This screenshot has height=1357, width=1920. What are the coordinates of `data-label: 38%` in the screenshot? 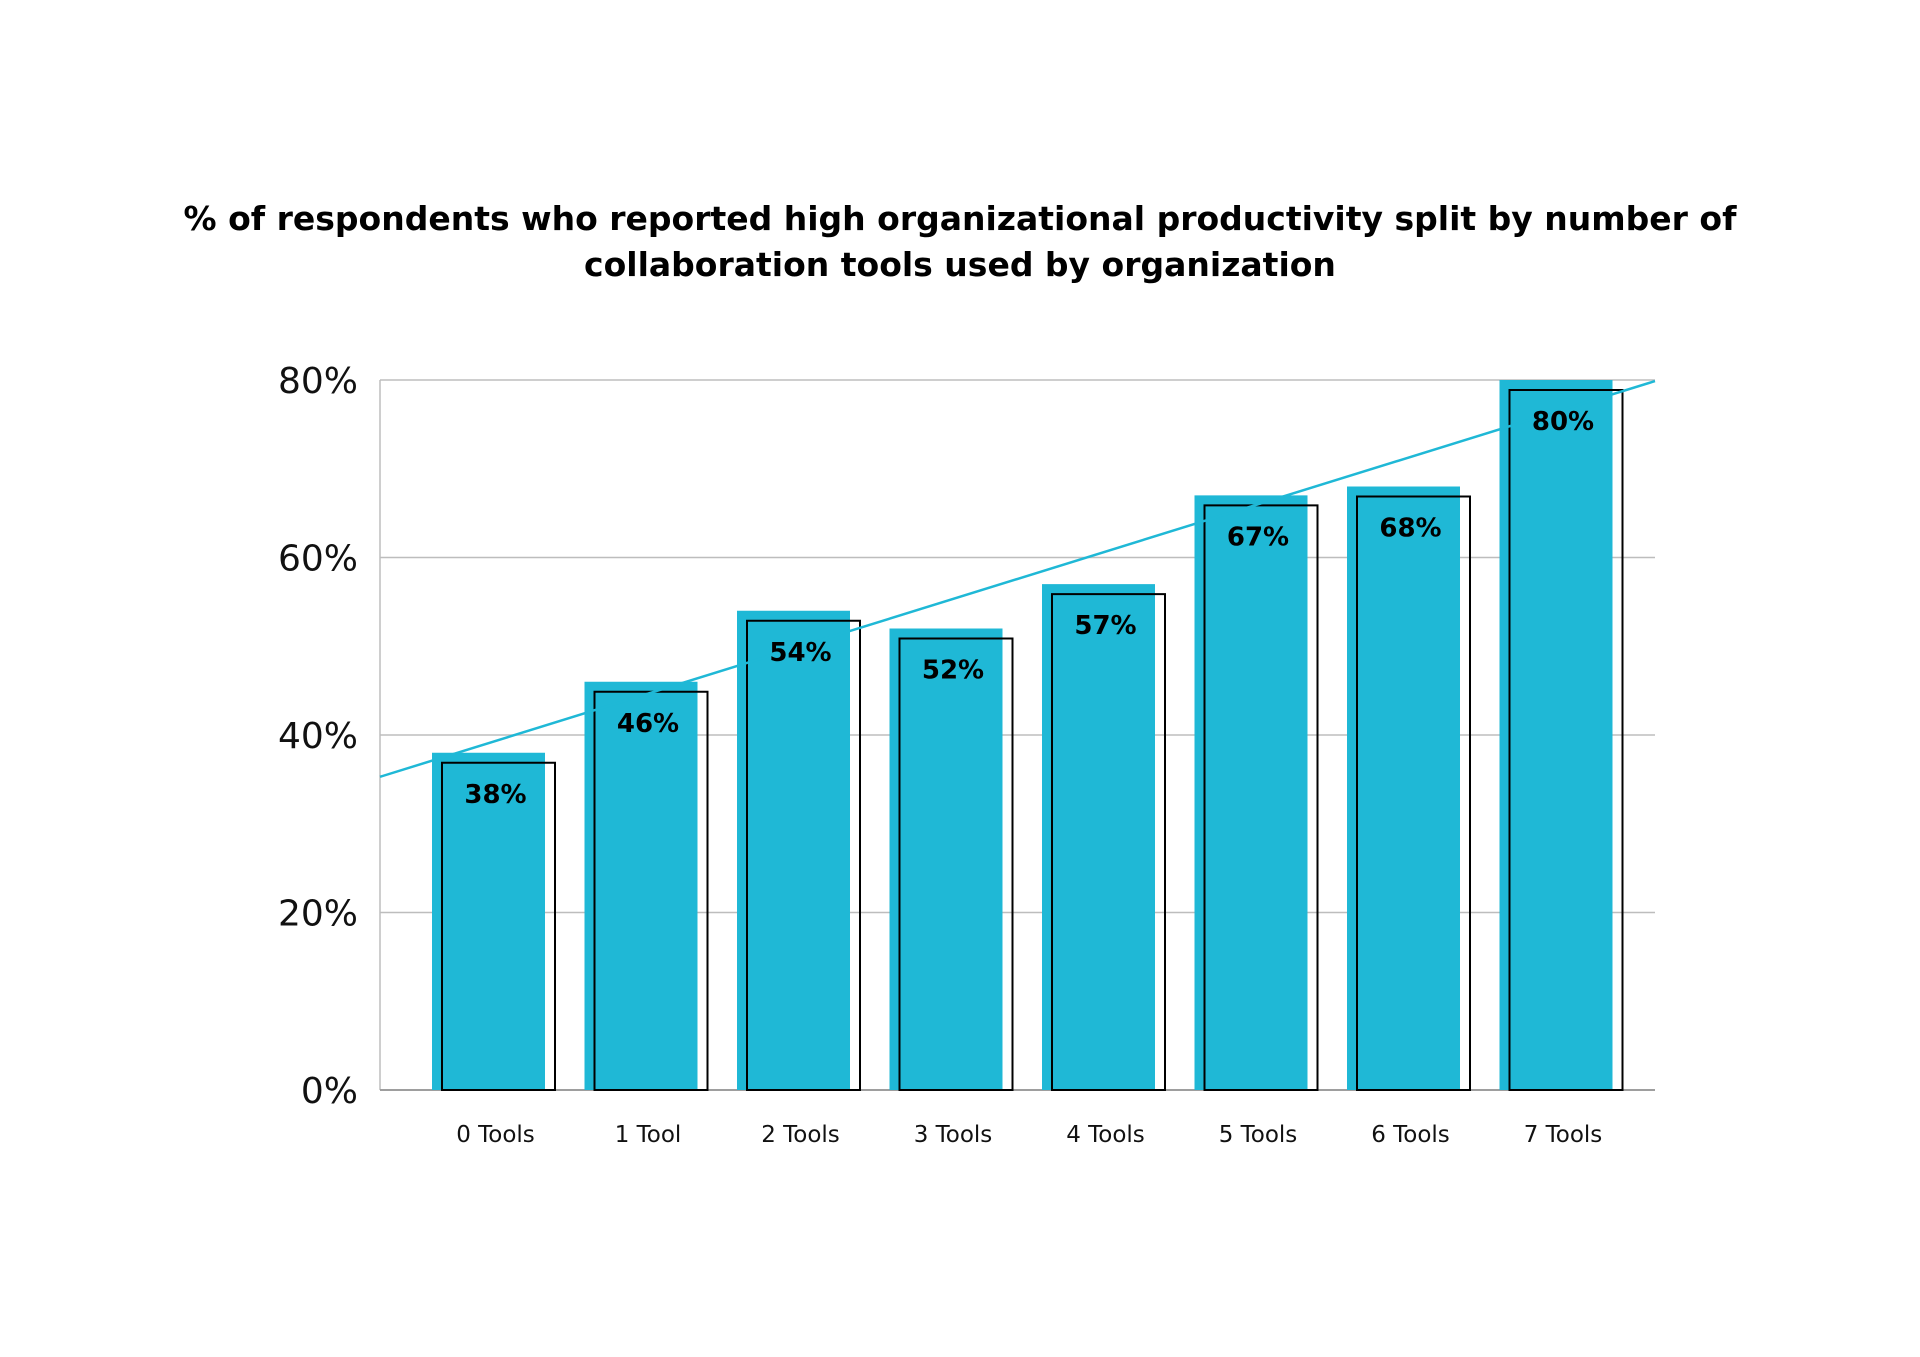 It's located at (495, 795).